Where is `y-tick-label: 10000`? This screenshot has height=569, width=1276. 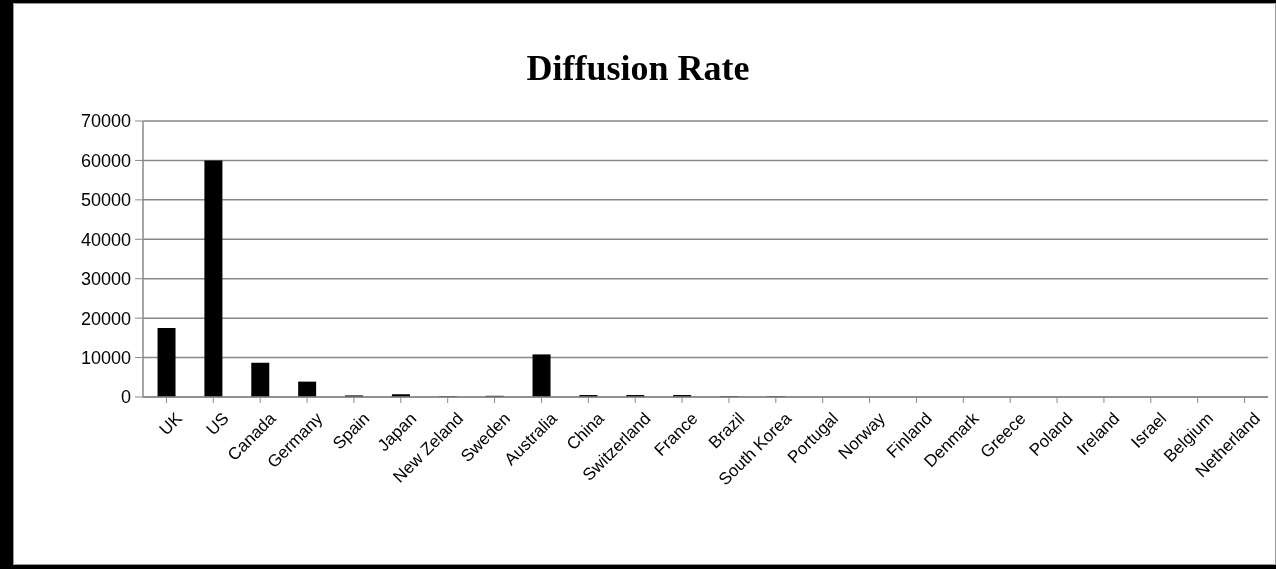
y-tick-label: 10000 is located at coordinates (105, 357).